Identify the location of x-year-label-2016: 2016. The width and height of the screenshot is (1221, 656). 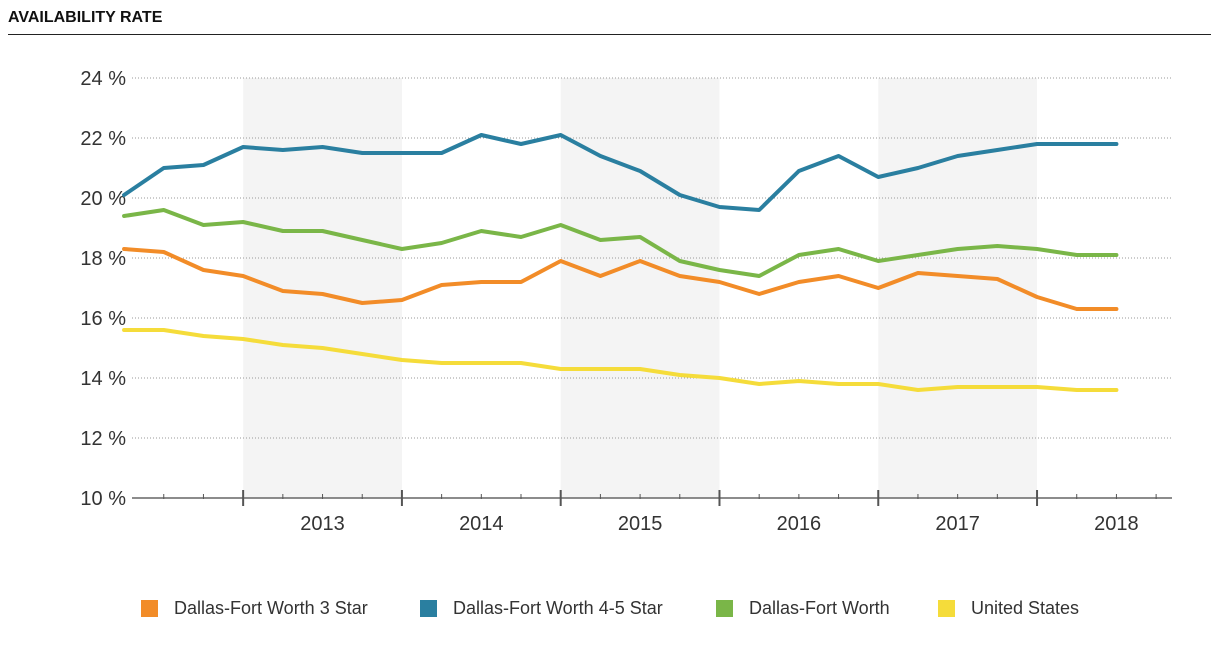
(799, 524).